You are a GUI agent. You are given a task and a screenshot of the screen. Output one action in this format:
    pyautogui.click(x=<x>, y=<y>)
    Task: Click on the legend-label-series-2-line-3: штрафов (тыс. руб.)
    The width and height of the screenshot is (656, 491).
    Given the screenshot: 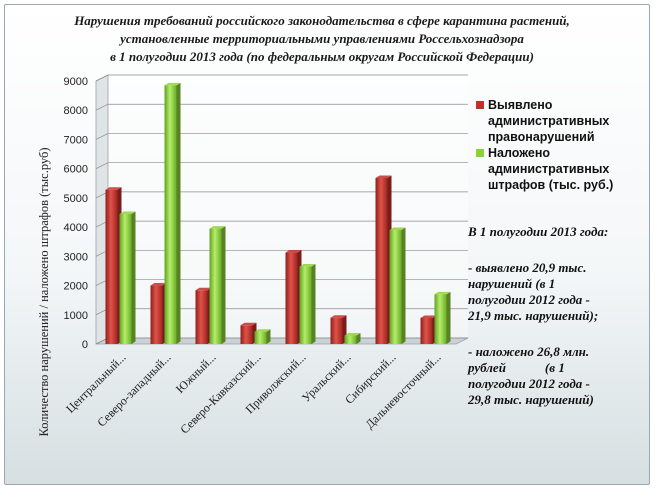 What is the action you would take?
    pyautogui.click(x=550, y=185)
    